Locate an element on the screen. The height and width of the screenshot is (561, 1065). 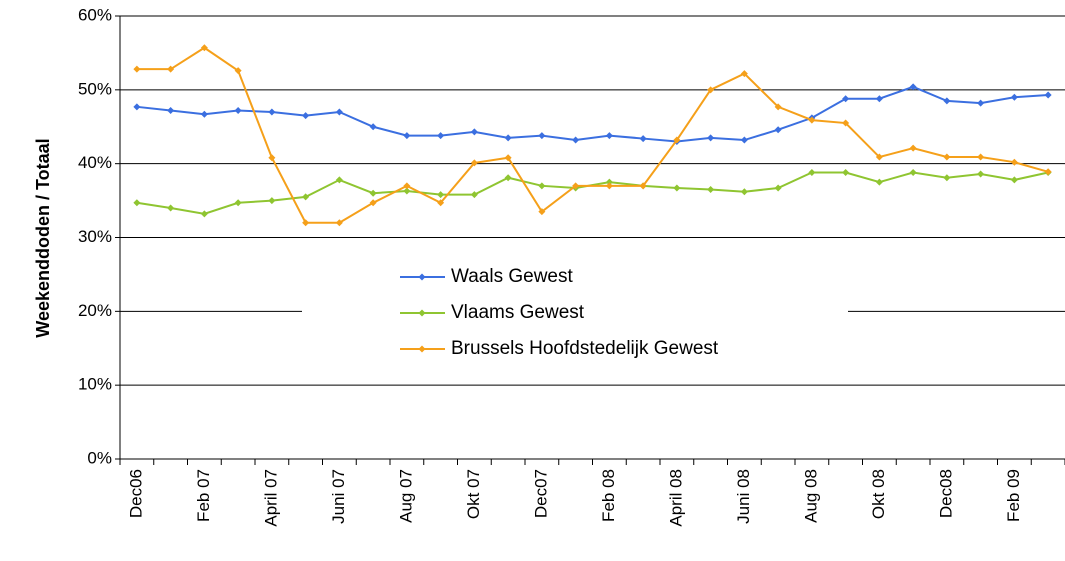
x-tick-label: Feb 09 is located at coordinates (1013, 495).